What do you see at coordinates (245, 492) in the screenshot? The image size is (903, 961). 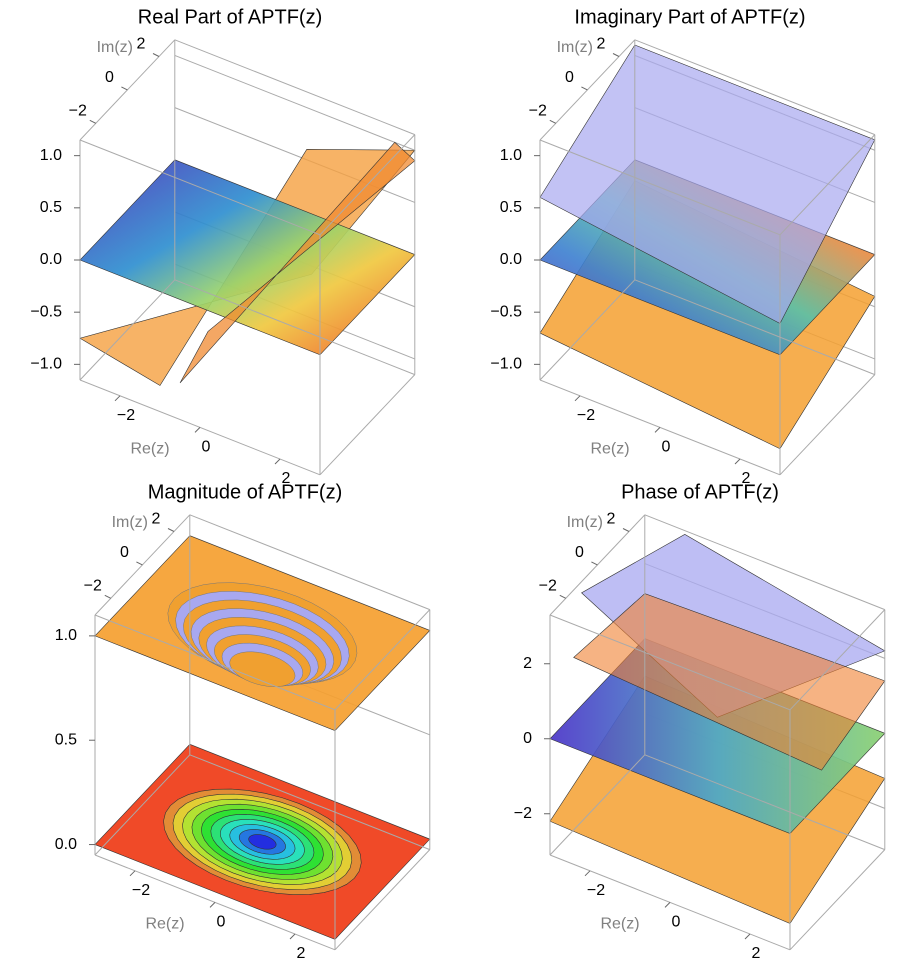 I see `chart-title: Magnitude of APTF(z)` at bounding box center [245, 492].